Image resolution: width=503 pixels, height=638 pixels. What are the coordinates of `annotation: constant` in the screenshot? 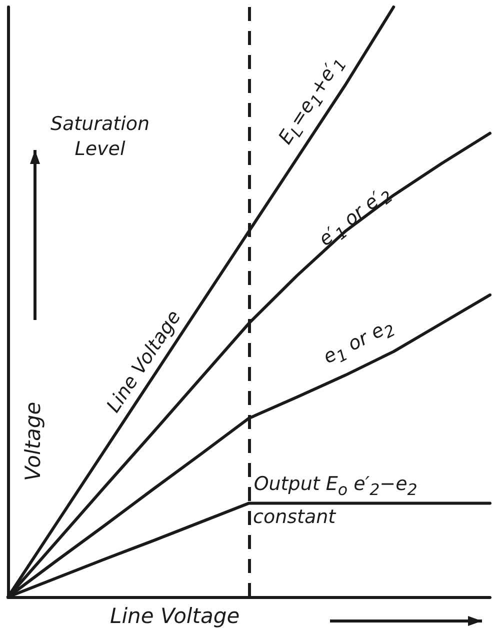 It's located at (294, 517).